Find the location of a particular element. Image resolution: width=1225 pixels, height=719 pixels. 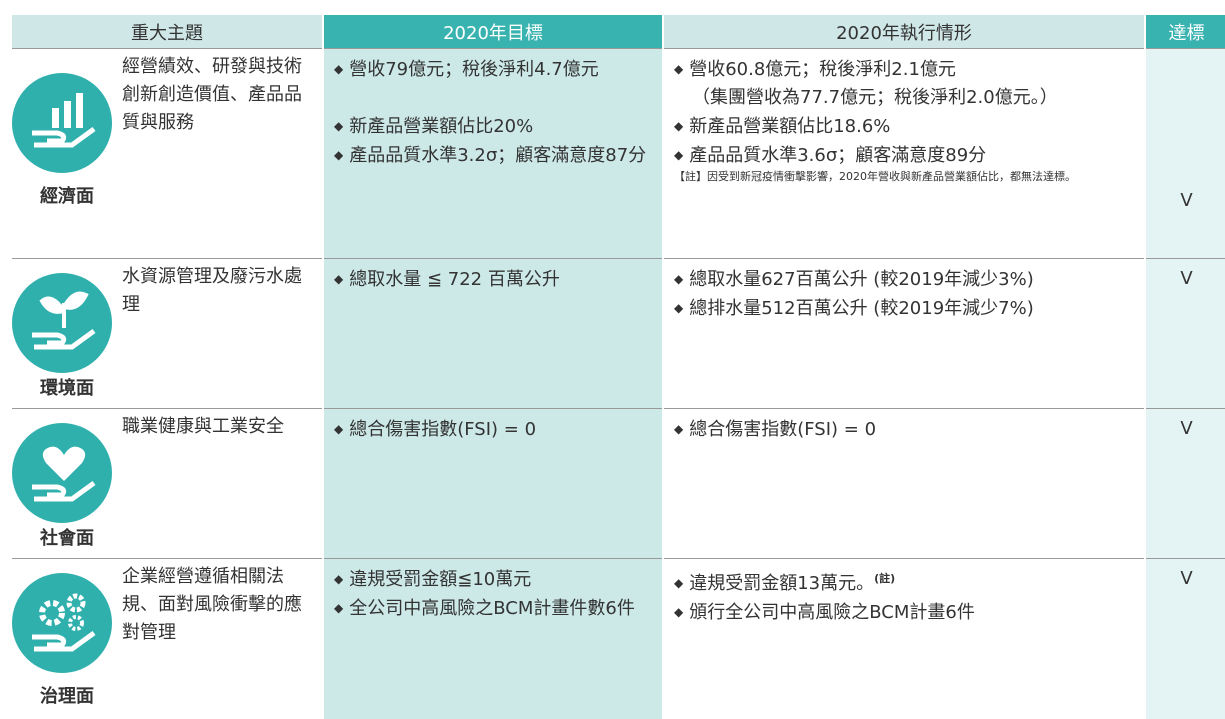

header-cell: 2020年目標 is located at coordinates (493, 32).